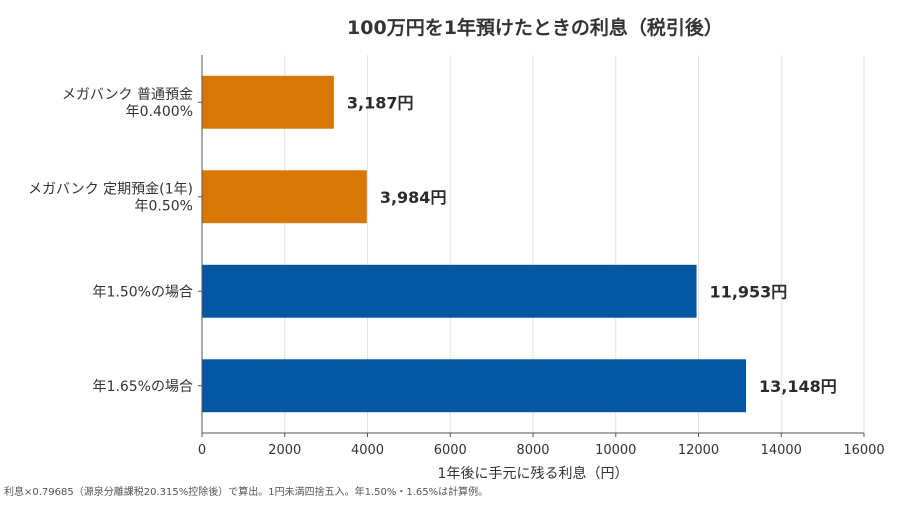  What do you see at coordinates (863, 450) in the screenshot?
I see `x-tick-label: 16000` at bounding box center [863, 450].